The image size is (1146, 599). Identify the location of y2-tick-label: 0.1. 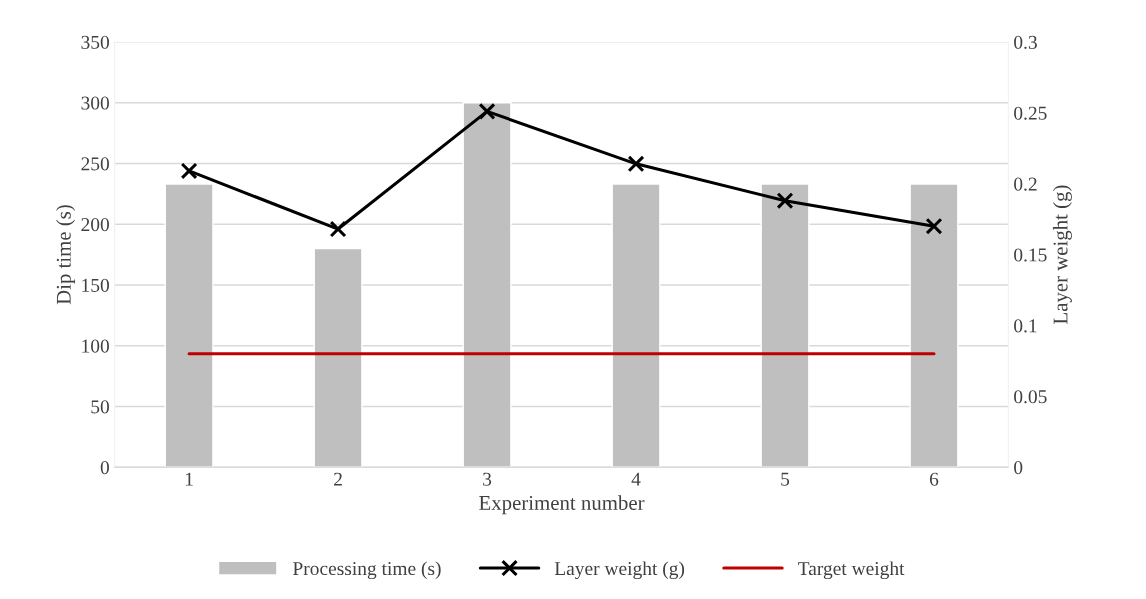
(1025, 326).